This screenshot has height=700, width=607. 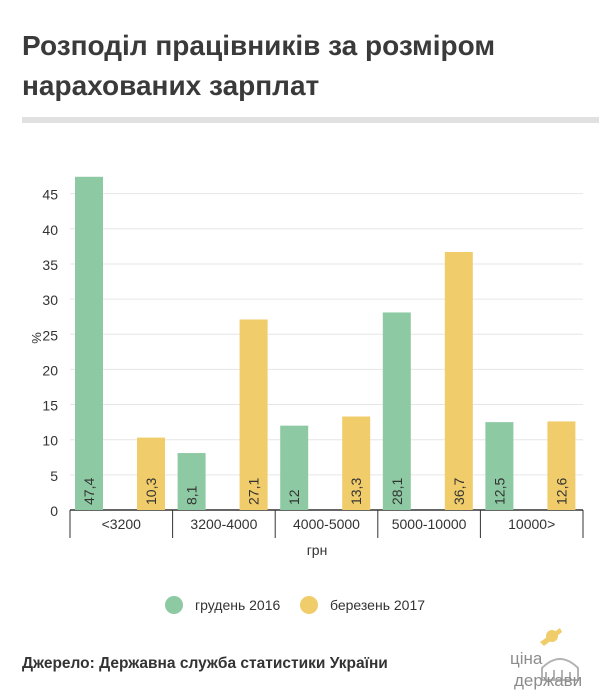 What do you see at coordinates (459, 491) in the screenshot?
I see `data-label: 36,7` at bounding box center [459, 491].